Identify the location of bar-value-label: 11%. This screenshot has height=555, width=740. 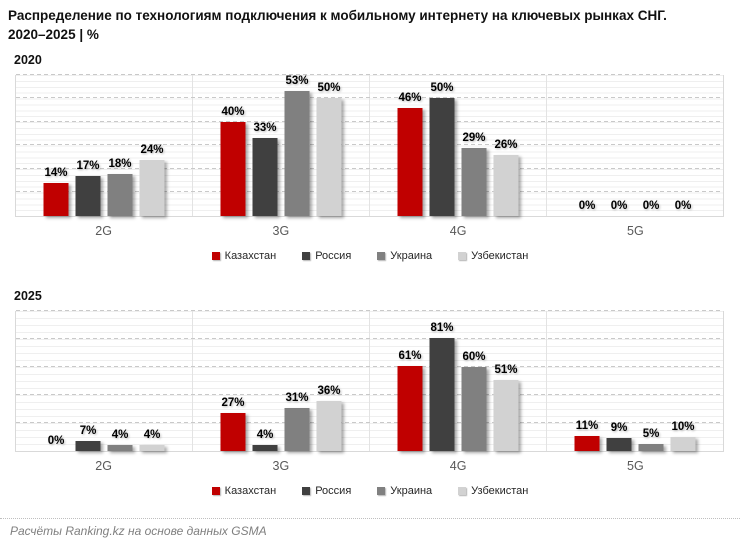
(587, 426).